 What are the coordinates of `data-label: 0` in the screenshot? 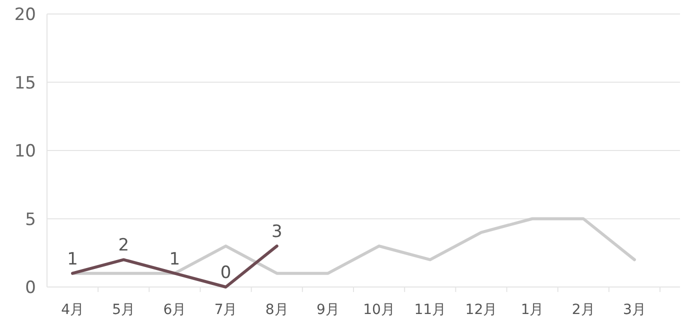 It's located at (226, 273).